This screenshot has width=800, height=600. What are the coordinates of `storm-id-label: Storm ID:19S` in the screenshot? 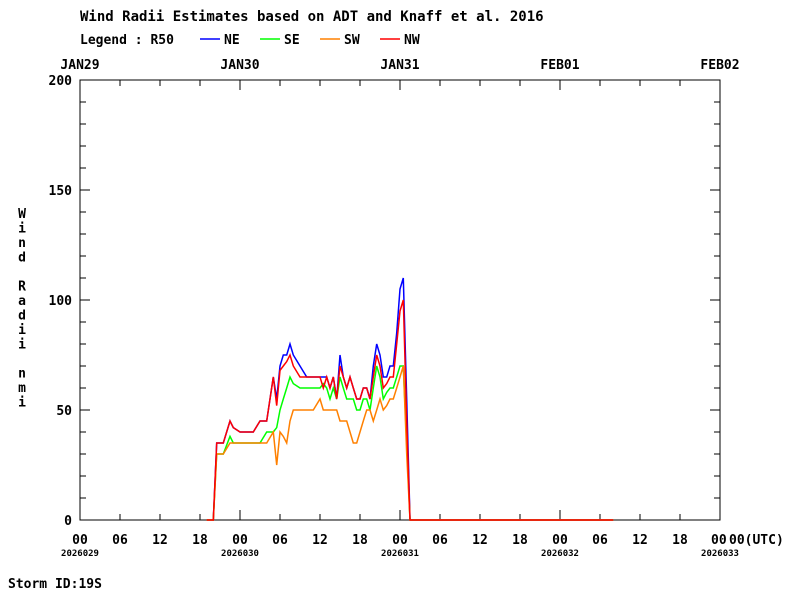 It's located at (55, 584).